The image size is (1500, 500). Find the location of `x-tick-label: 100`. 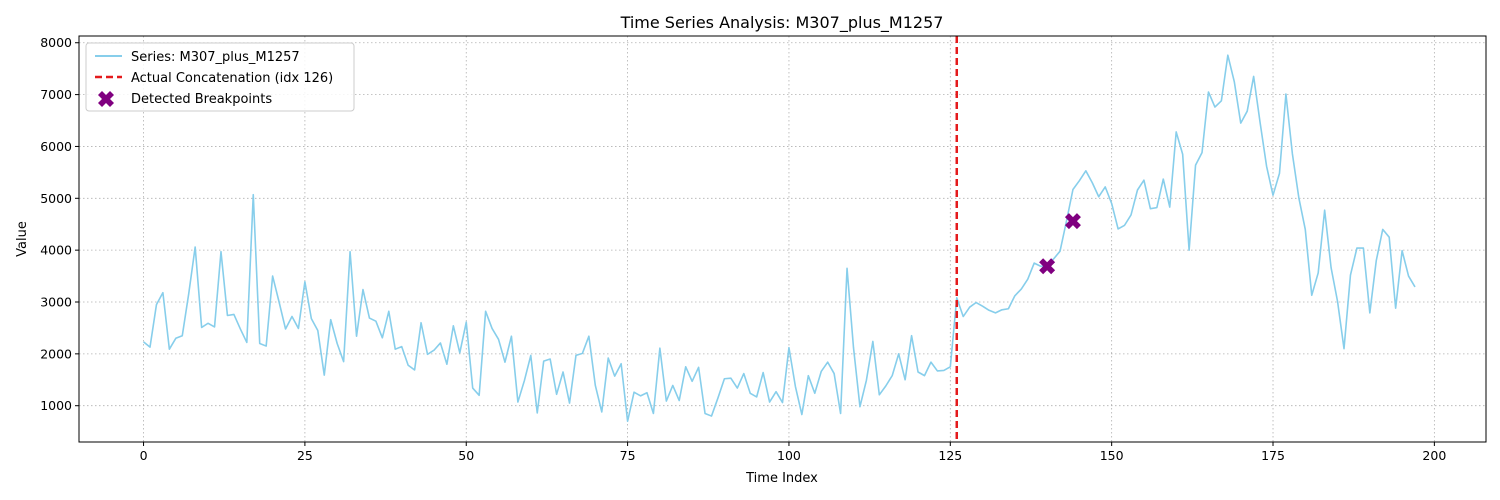

x-tick-label: 100 is located at coordinates (789, 455).